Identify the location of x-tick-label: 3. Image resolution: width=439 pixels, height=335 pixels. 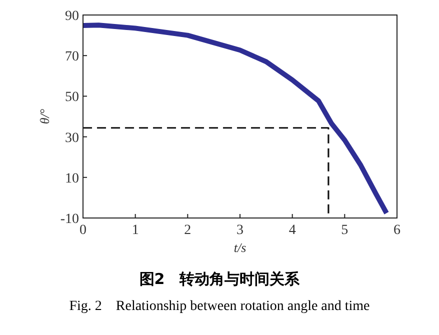
(240, 230).